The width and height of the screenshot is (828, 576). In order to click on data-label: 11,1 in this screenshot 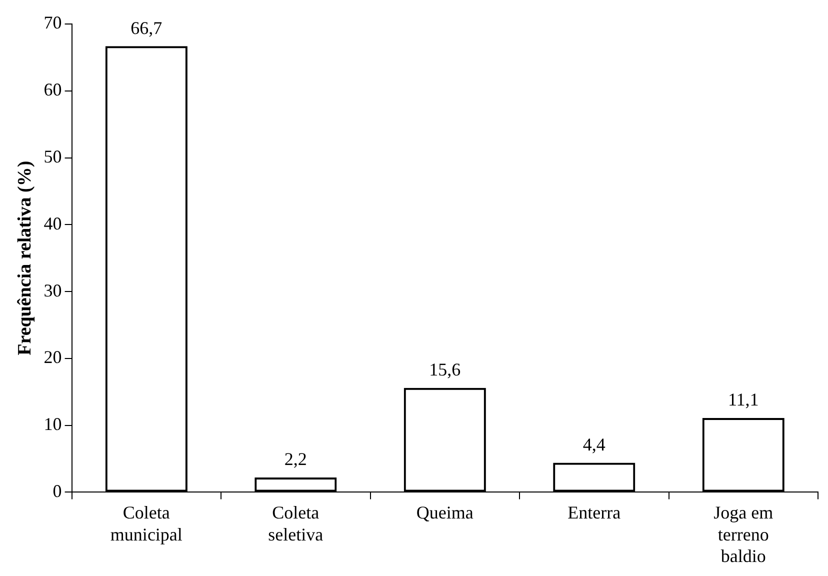, I will do `click(743, 400)`.